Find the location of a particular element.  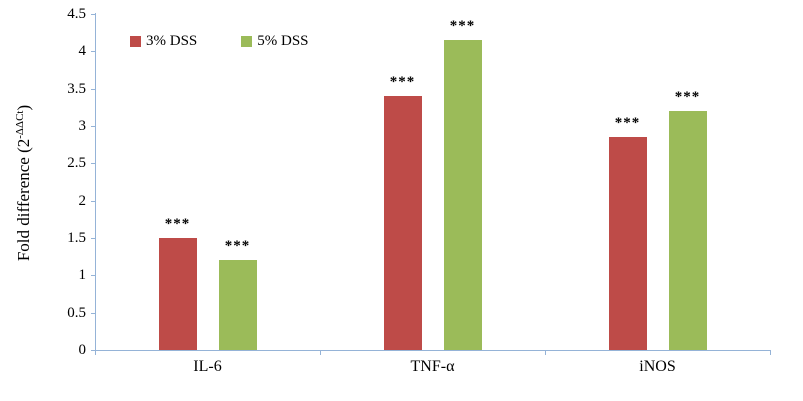

y-axis-title-main: Fold difference (2 is located at coordinates (23, 200).